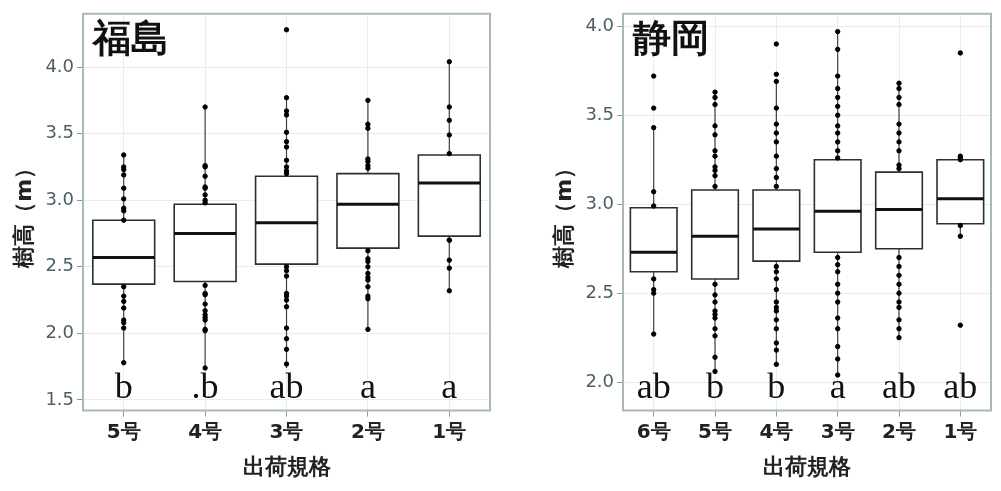 This screenshot has height=491, width=1001. I want to click on y-tick-label: 1.5, so click(60, 398).